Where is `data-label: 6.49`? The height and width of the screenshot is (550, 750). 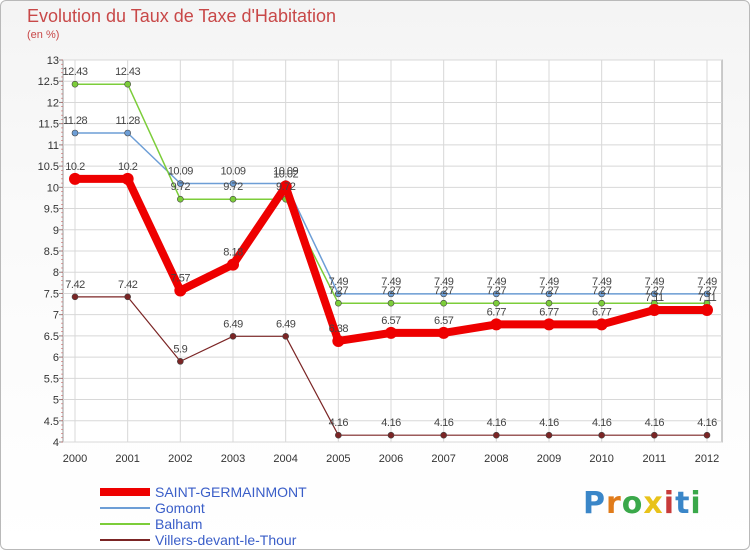
data-label: 6.49 is located at coordinates (233, 324).